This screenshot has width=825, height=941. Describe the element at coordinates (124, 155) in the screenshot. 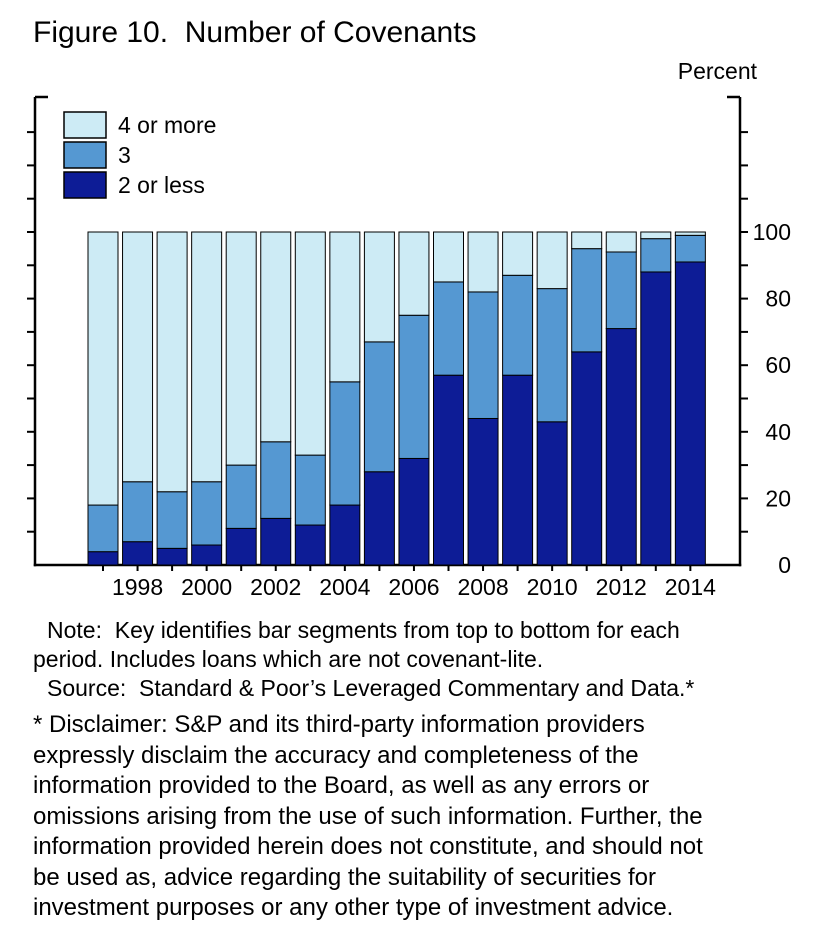

I see `legend-label: 3` at that location.